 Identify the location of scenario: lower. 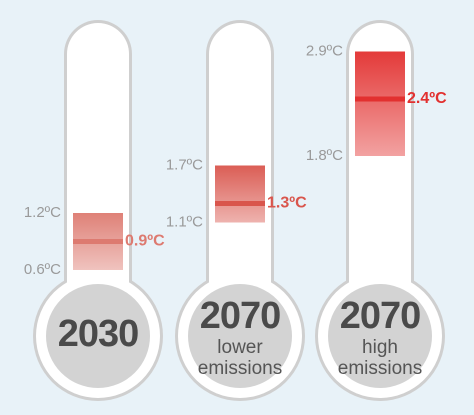
(240, 347).